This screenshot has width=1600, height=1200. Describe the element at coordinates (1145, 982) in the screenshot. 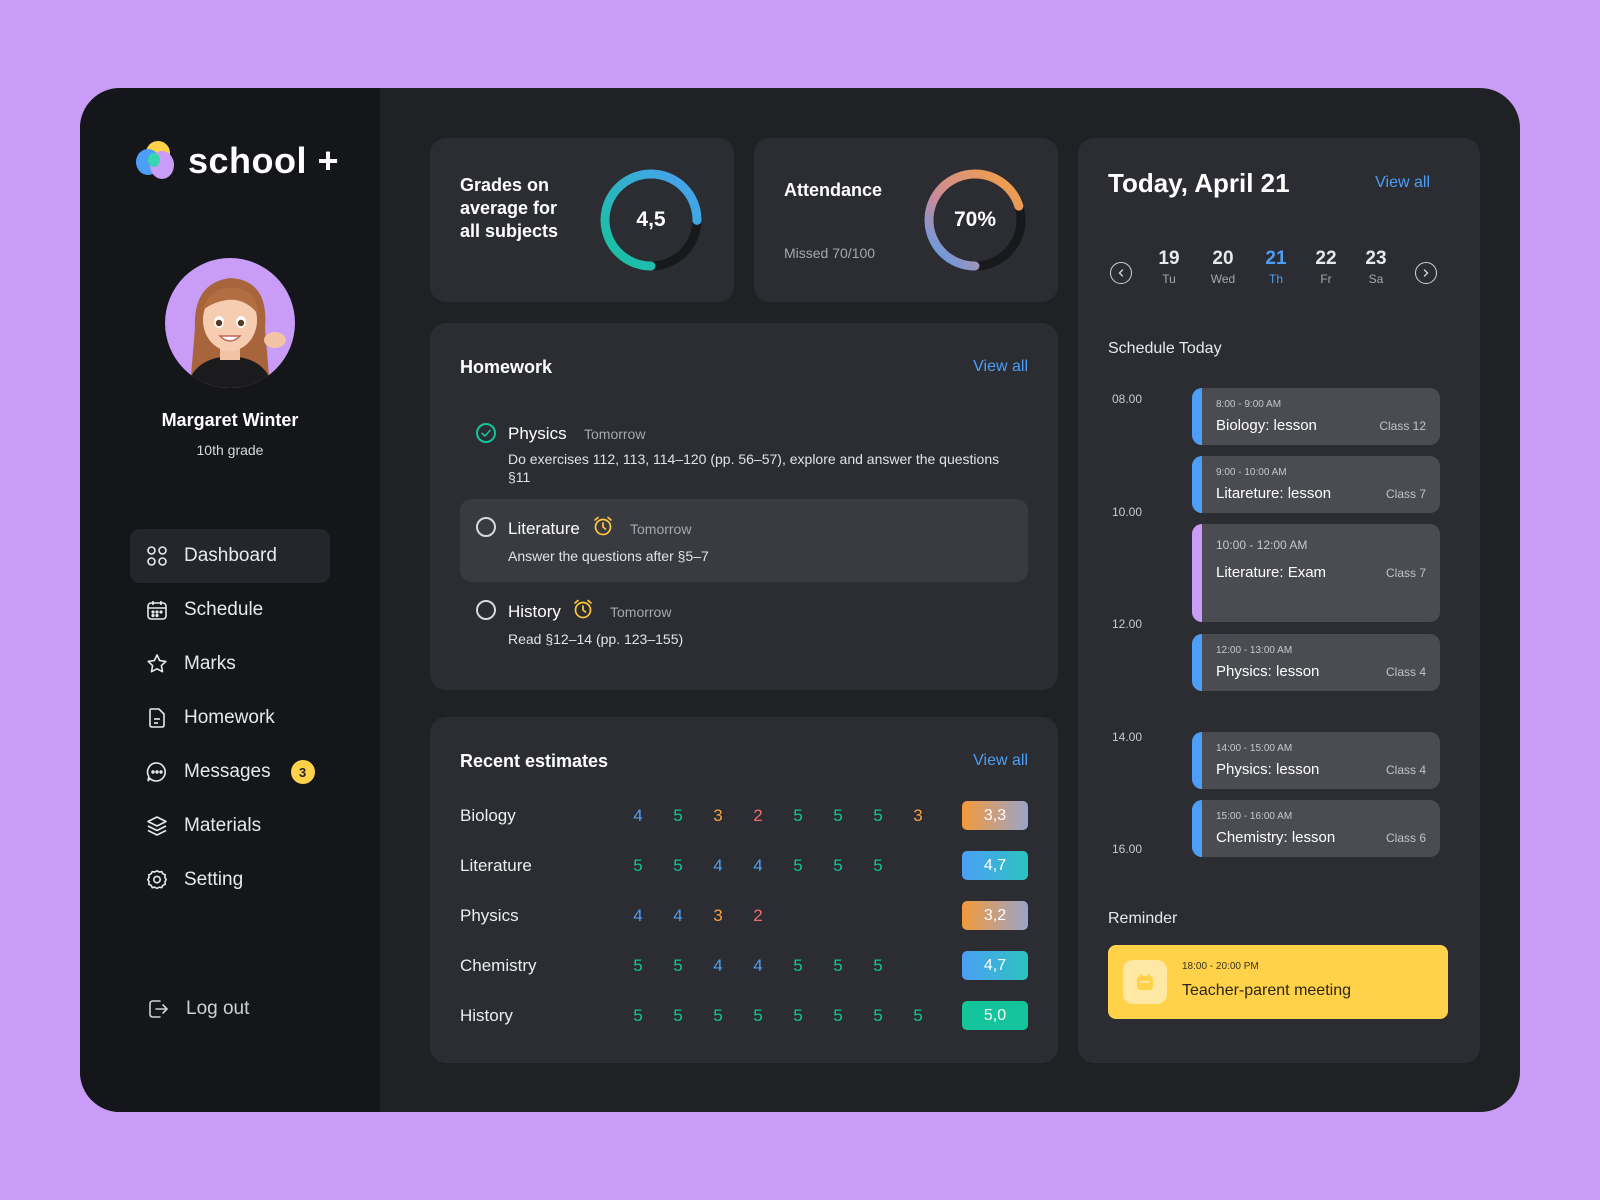

I see `reminder-calendar-icon` at that location.